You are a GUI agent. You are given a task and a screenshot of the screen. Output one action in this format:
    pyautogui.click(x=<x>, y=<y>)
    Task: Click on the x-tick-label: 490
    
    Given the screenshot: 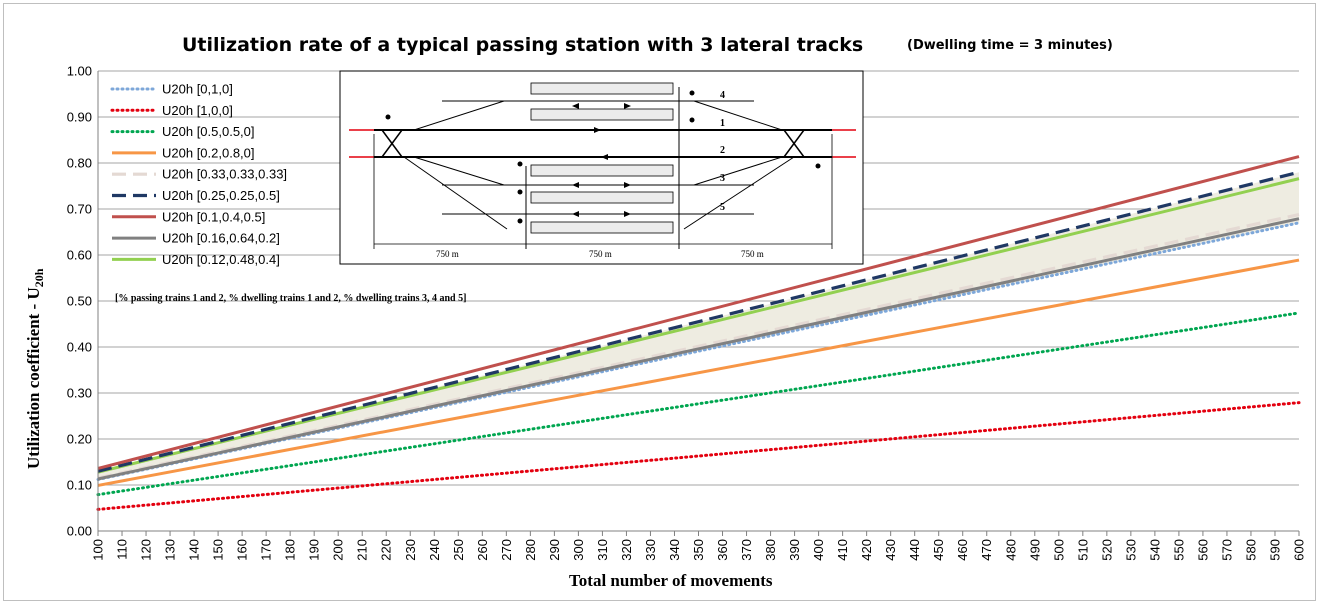 What is the action you would take?
    pyautogui.click(x=1034, y=550)
    